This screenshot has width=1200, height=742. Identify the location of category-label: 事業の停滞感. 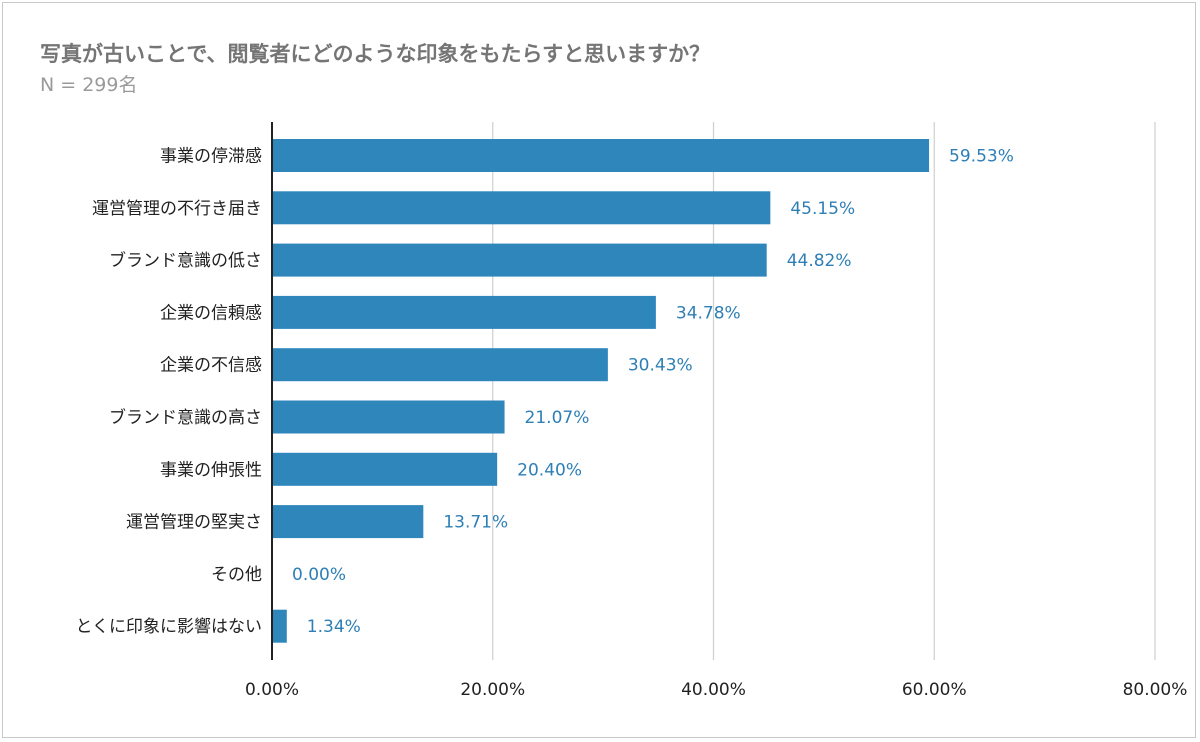
(211, 157).